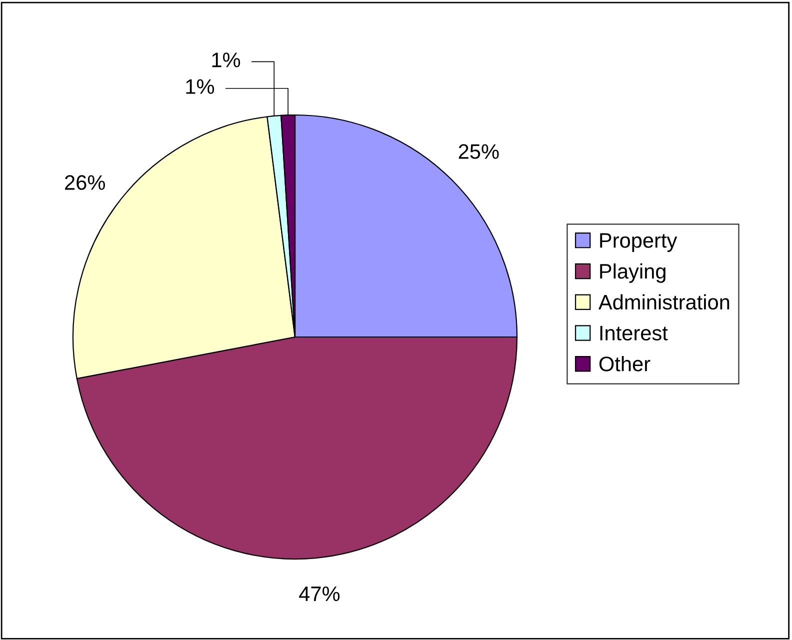  What do you see at coordinates (319, 594) in the screenshot?
I see `data-label: 47%` at bounding box center [319, 594].